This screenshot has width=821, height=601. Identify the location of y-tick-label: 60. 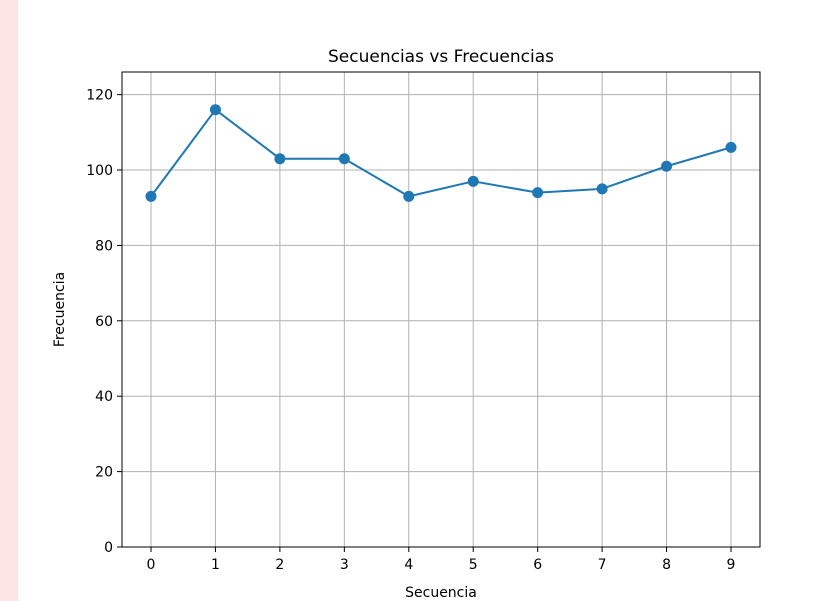
(104, 322).